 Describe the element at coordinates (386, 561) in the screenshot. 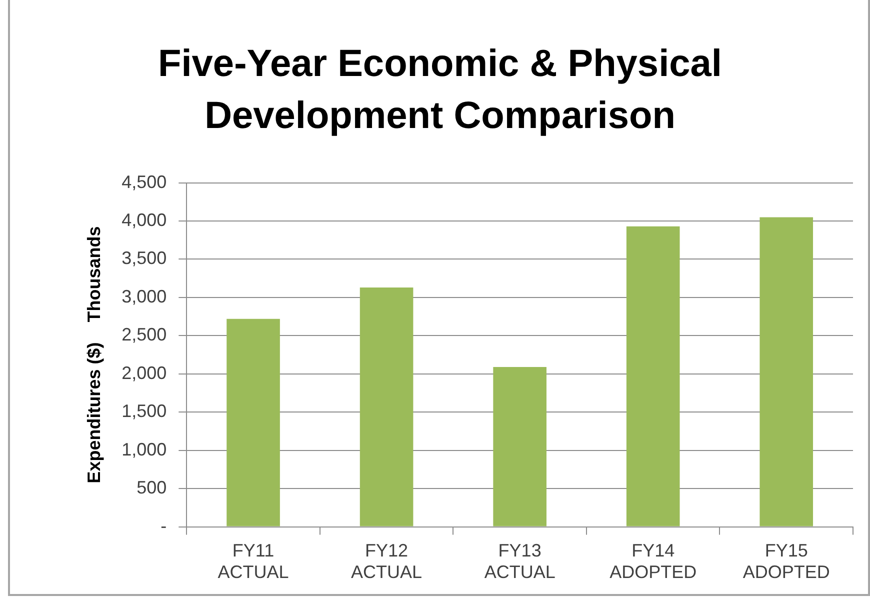

I see `x-tick-label: FY12 ACTUAL` at that location.